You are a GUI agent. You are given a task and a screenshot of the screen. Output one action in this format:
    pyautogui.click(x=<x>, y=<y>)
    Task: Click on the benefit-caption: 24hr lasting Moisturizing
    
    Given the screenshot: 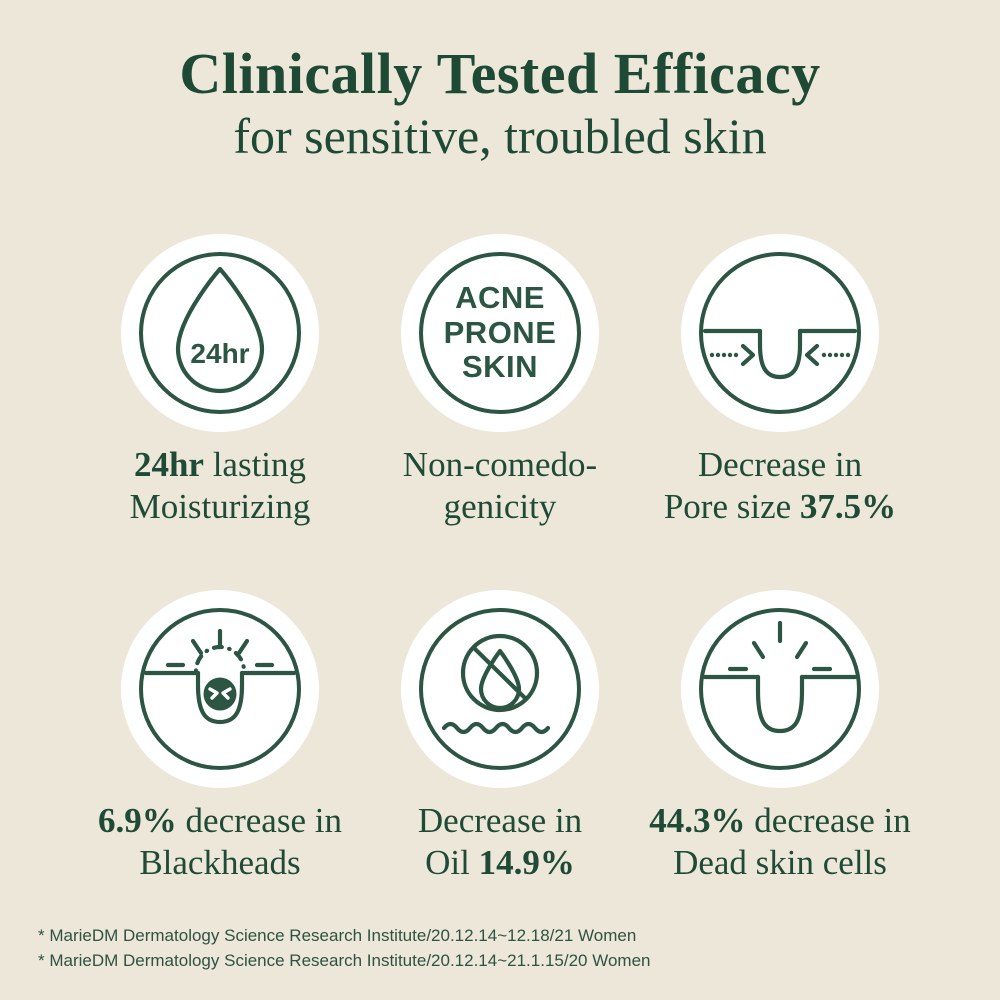 What is the action you would take?
    pyautogui.click(x=220, y=486)
    